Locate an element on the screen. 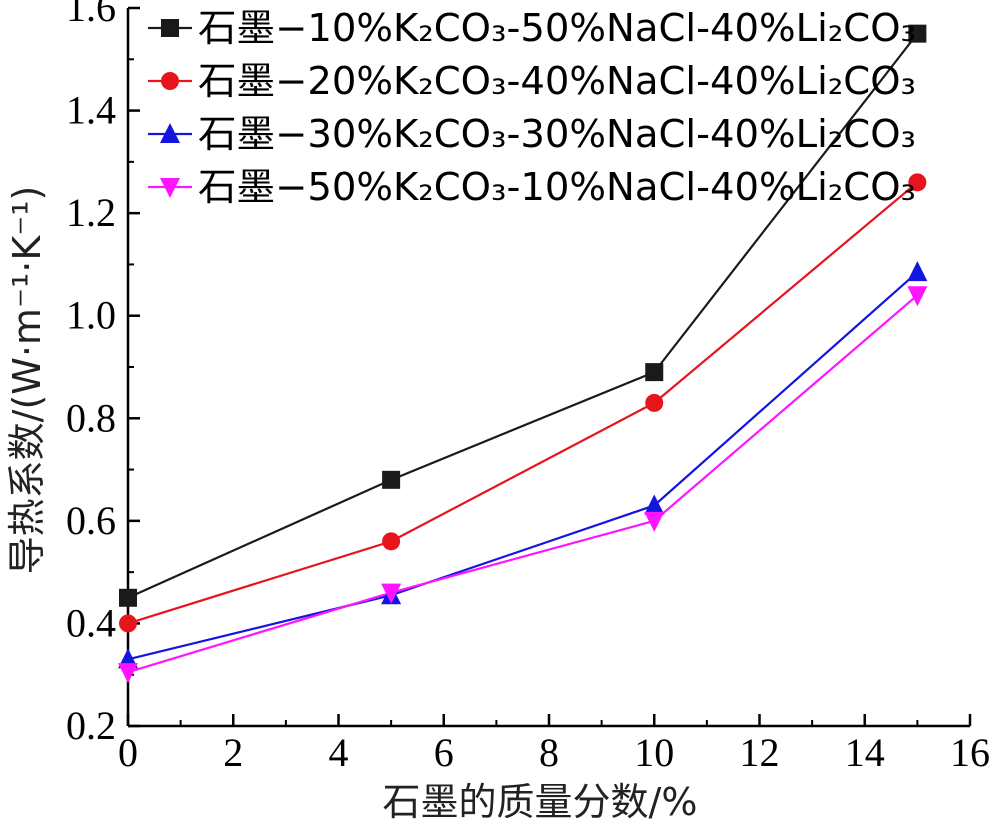  x-tick-label: 8 is located at coordinates (549, 752).